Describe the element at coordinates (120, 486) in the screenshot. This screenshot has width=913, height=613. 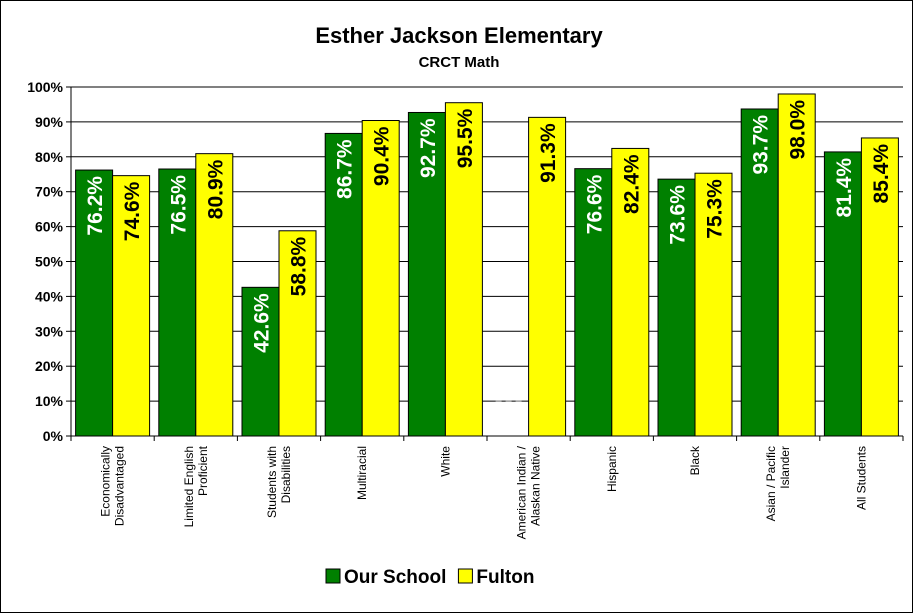
I see `x-tick-label: Disadvantaged` at that location.